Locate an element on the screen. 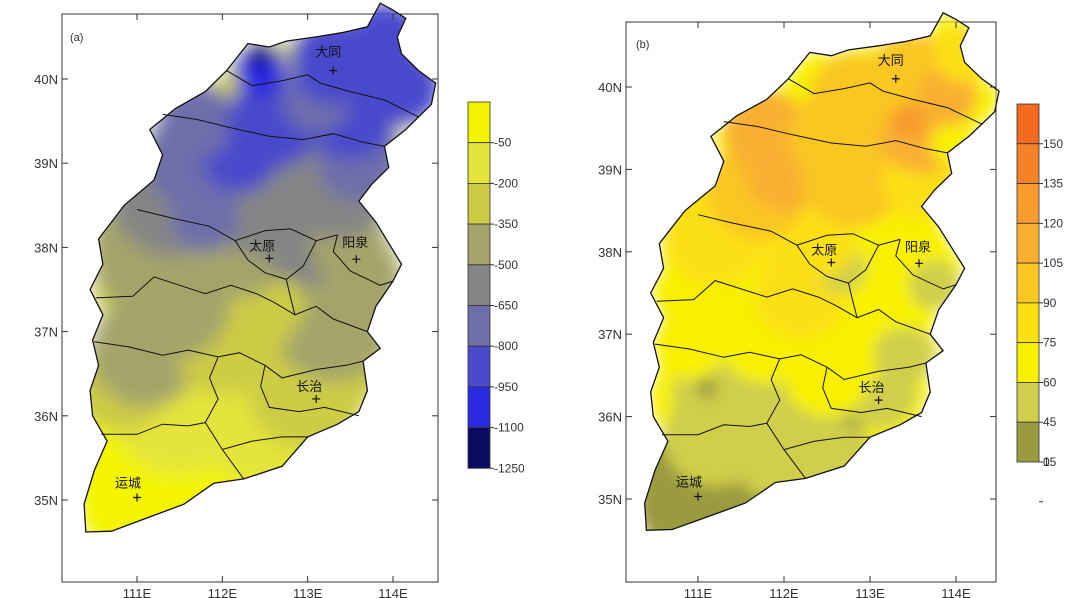 The height and width of the screenshot is (598, 1088). colorbar-a-label: -1250 is located at coordinates (509, 468).